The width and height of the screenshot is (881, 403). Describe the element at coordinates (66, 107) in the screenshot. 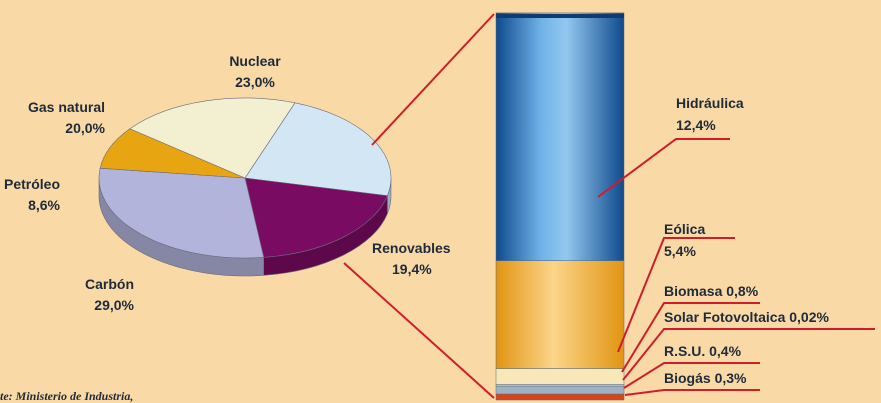

I see `pie-label-gas-natural: Gas natural` at that location.